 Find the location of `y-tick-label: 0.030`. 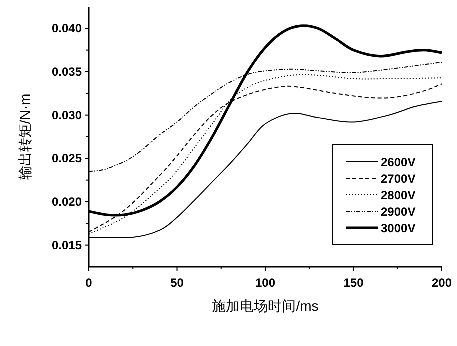

y-tick-label: 0.030 is located at coordinates (67, 115).